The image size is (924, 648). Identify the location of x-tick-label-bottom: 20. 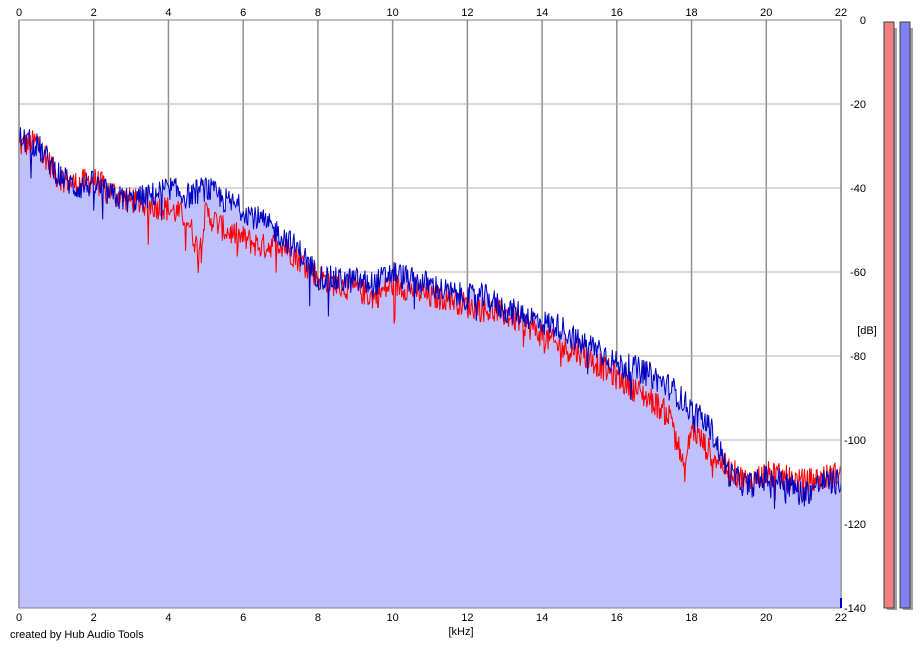
(766, 618).